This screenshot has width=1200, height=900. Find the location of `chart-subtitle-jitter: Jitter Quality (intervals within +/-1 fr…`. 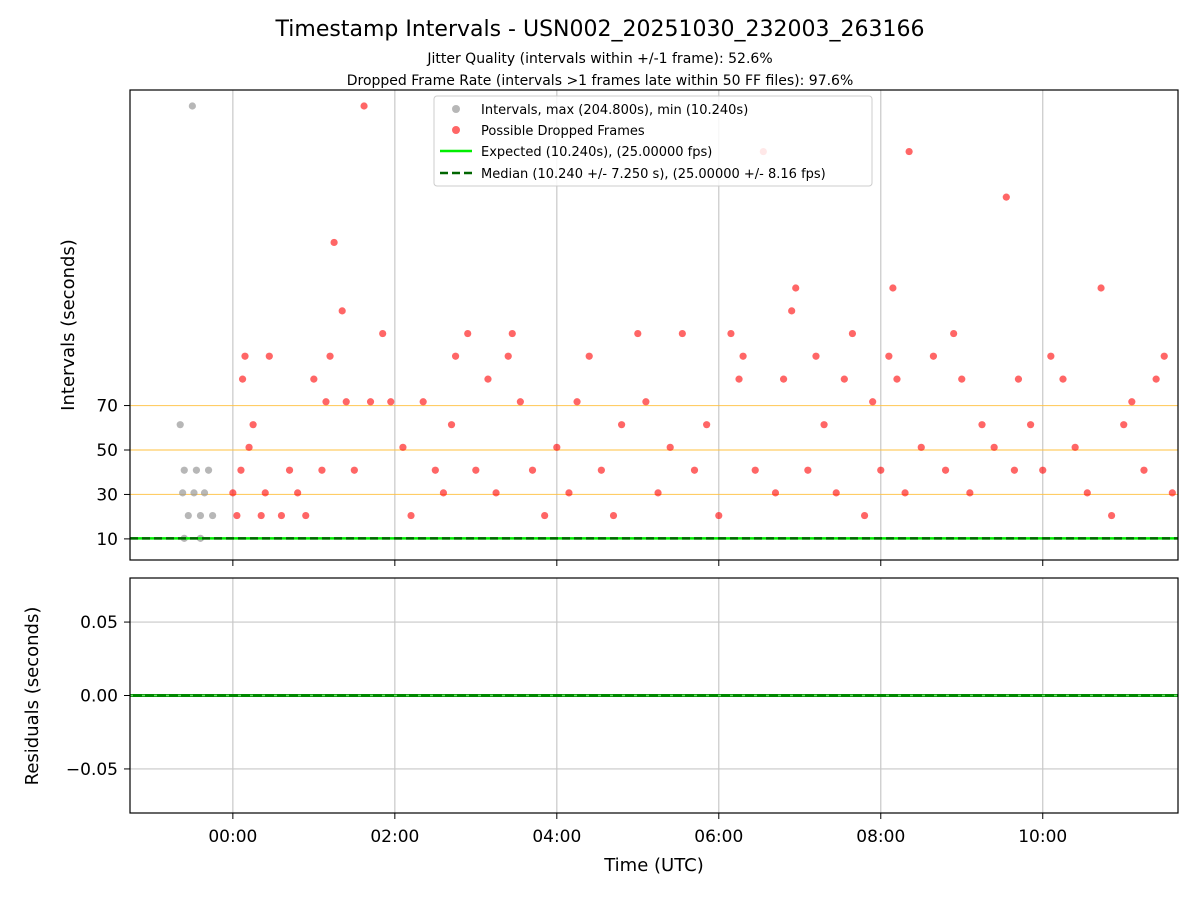

chart-subtitle-jitter: Jitter Quality (intervals within +/-1 fr… is located at coordinates (599, 59).